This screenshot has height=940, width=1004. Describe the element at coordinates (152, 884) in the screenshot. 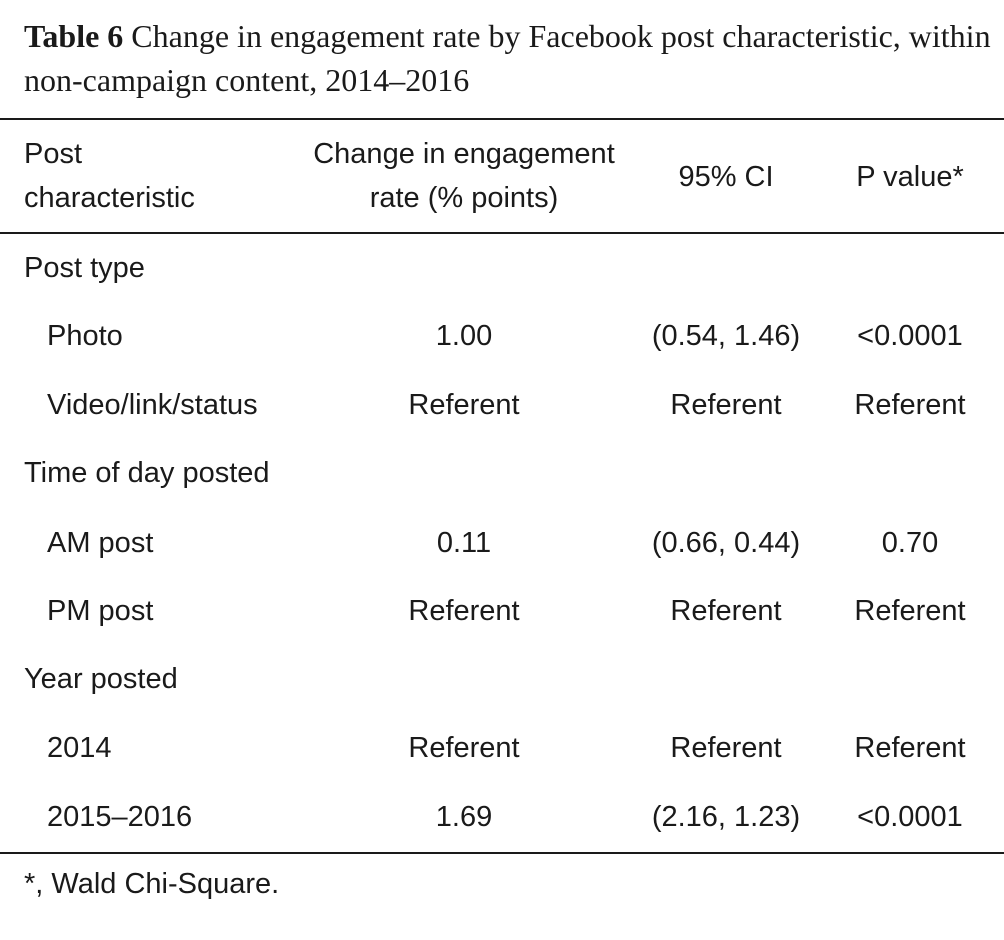

I see `table-footnote: *, Wald Chi-Square.` at that location.